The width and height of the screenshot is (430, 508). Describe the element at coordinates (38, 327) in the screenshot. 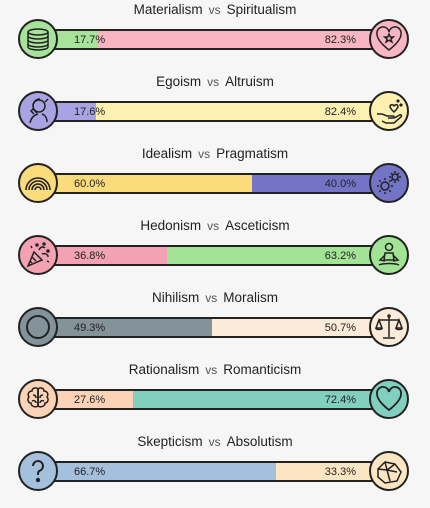

I see `empty-circle-icon` at that location.